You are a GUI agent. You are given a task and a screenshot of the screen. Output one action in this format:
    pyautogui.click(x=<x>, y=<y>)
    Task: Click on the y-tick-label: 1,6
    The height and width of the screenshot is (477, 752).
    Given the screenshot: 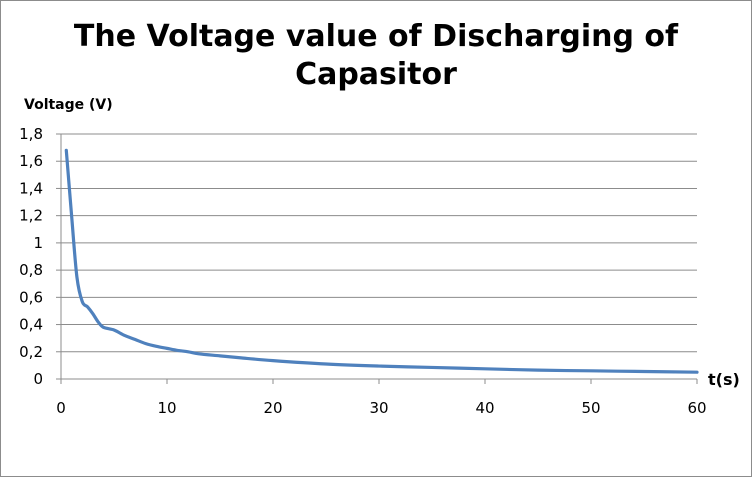 What is the action you would take?
    pyautogui.click(x=31, y=161)
    